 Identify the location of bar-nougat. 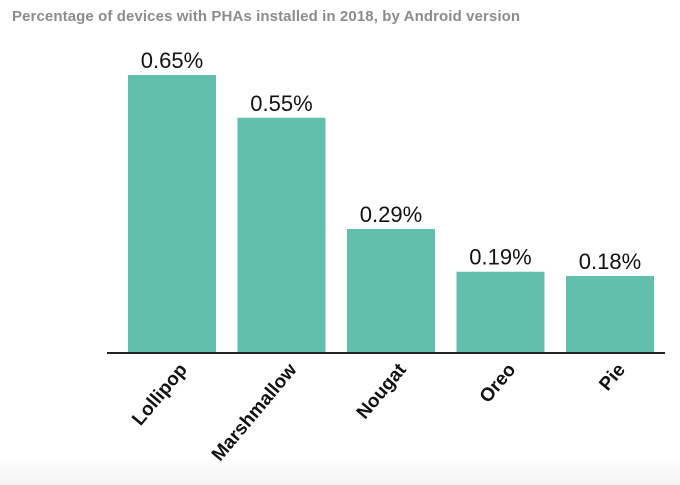
(391, 290).